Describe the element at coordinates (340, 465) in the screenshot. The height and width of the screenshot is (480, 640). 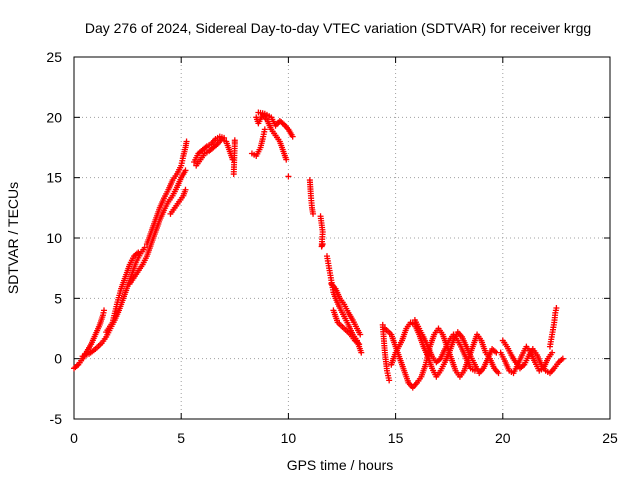
I see `x-axis-label: GPS time / hours` at that location.